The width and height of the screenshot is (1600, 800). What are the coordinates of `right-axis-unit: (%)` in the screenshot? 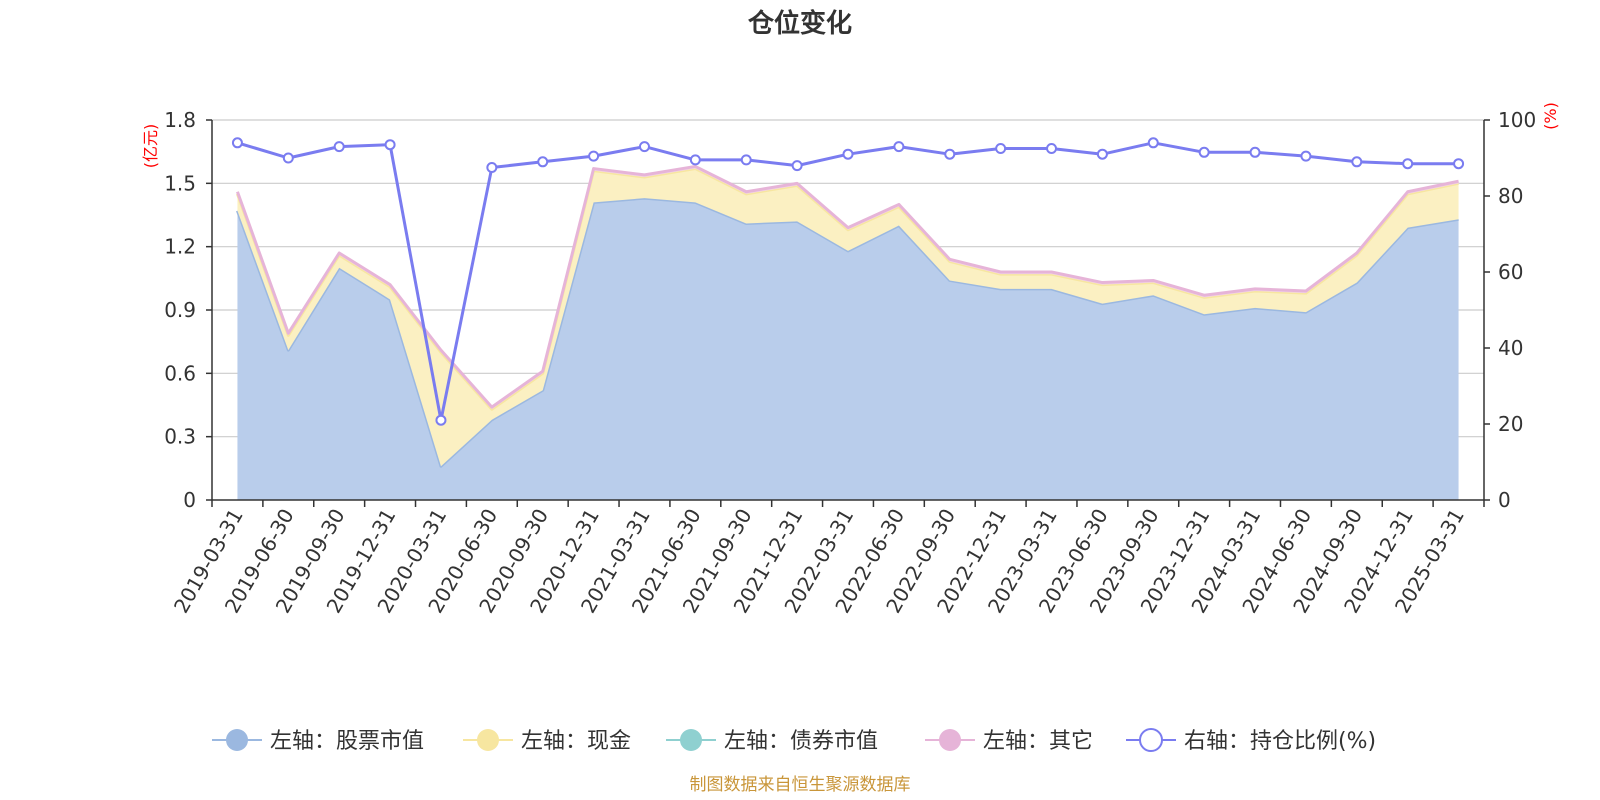 It's located at (1550, 116).